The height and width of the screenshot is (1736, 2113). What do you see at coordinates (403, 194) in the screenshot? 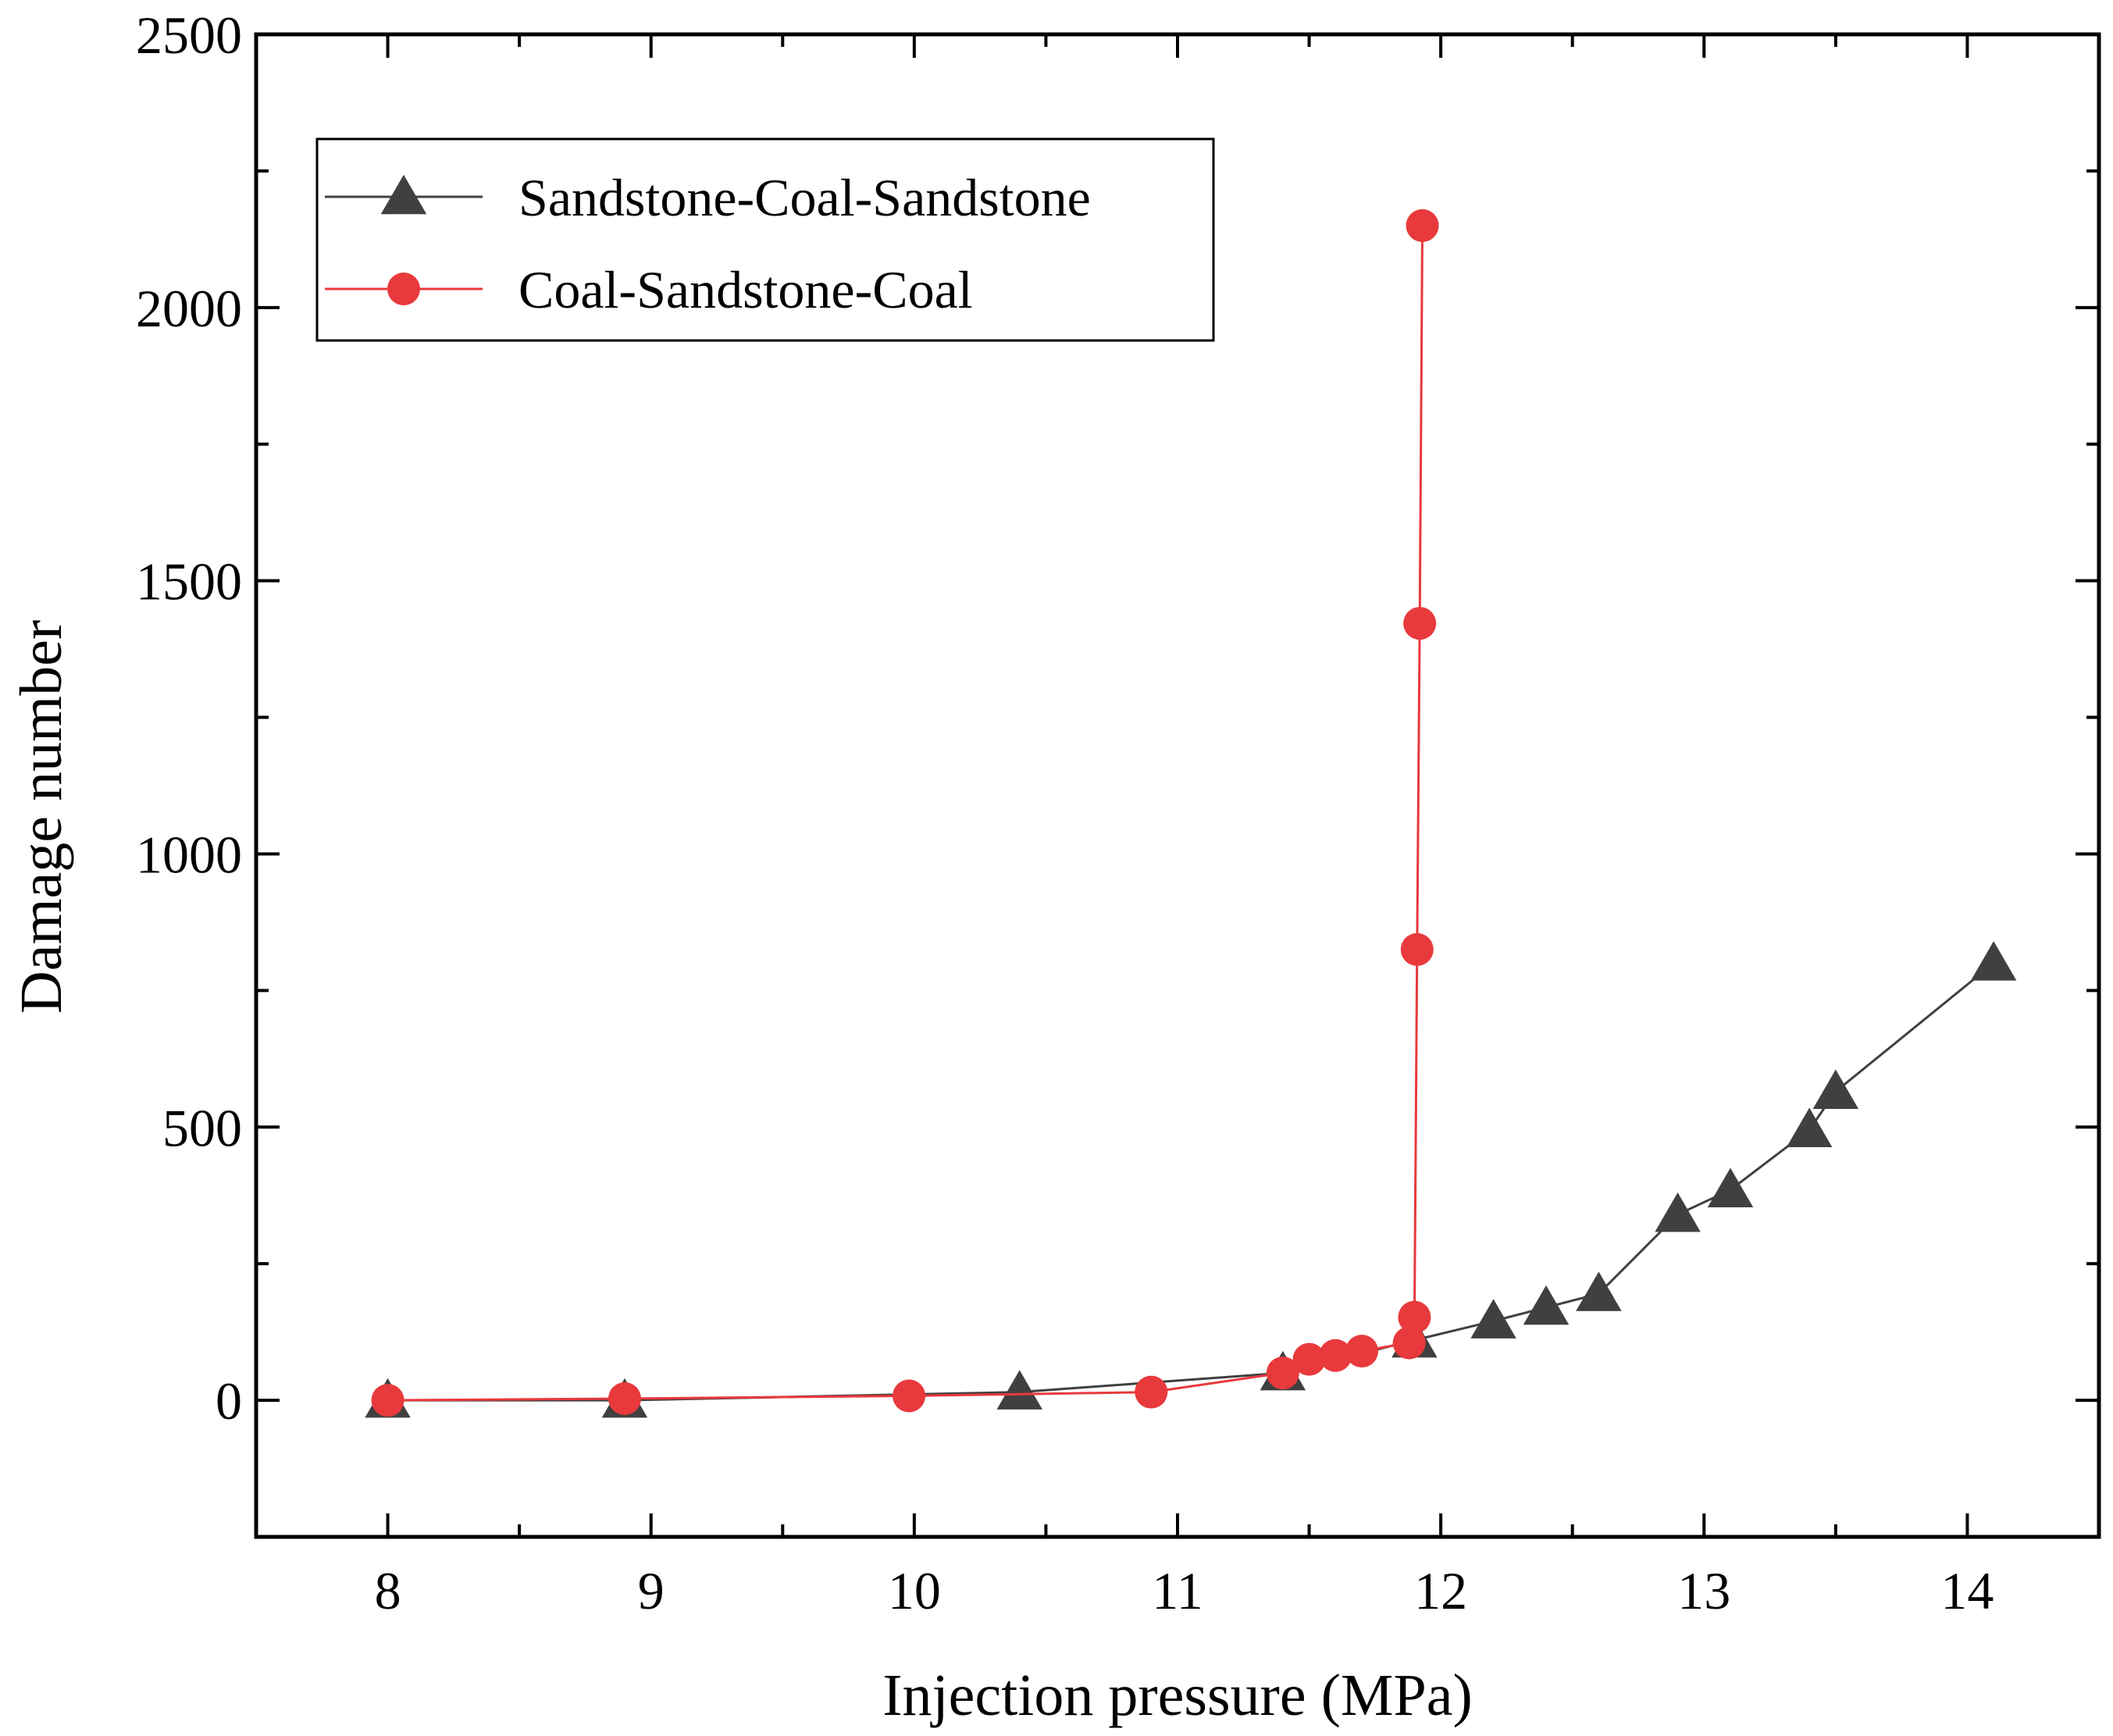
I see `legend-sandstone-coal-sandstone-swatch-marker` at bounding box center [403, 194].